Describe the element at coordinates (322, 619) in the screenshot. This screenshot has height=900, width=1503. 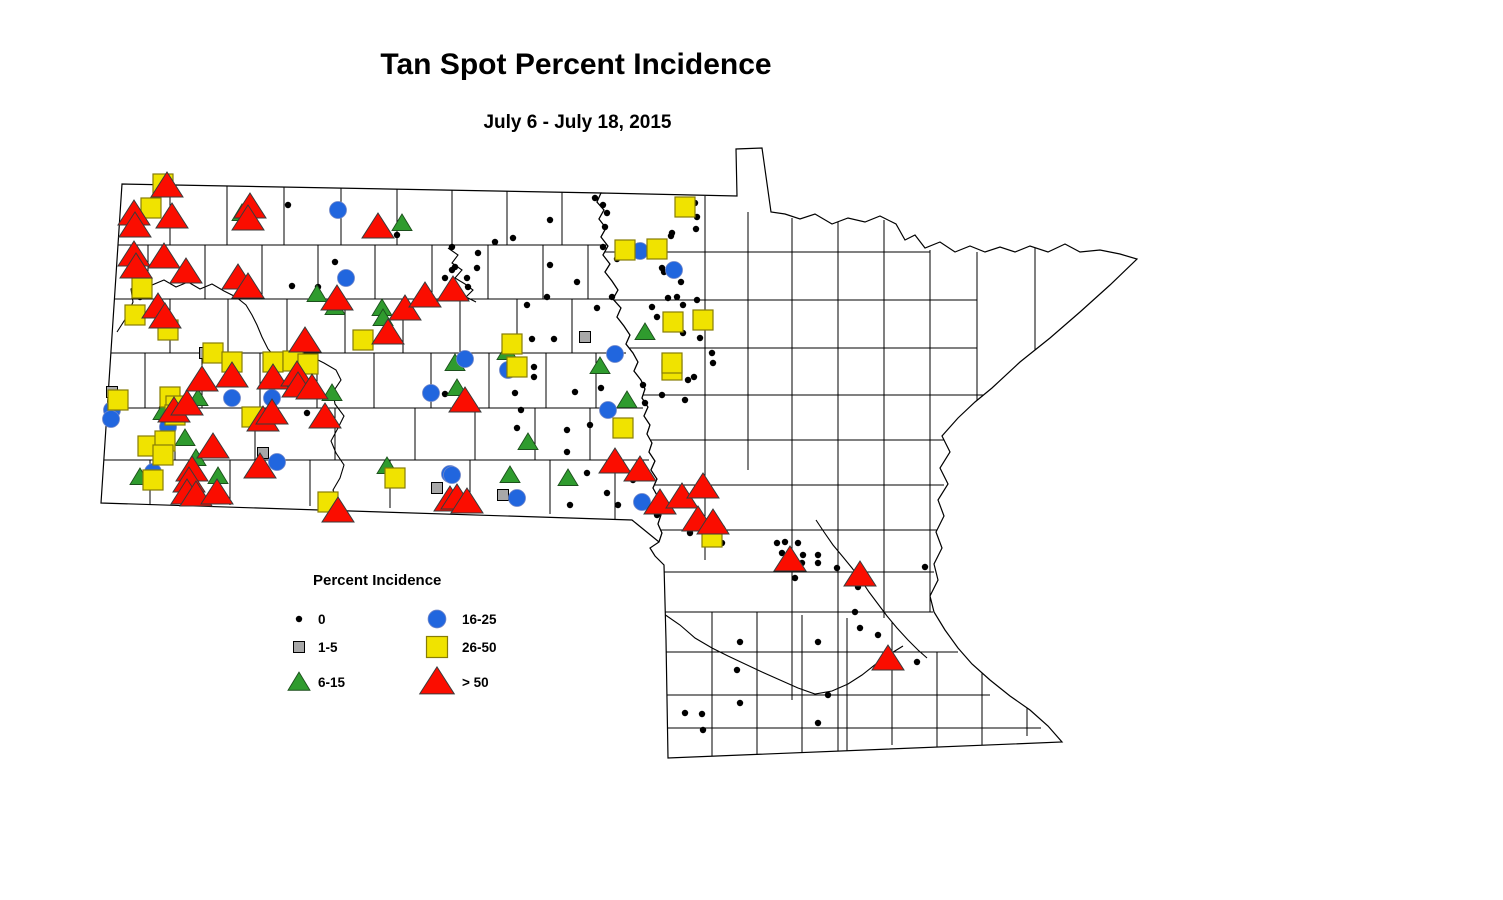
I see `legend-item-label: 0` at that location.